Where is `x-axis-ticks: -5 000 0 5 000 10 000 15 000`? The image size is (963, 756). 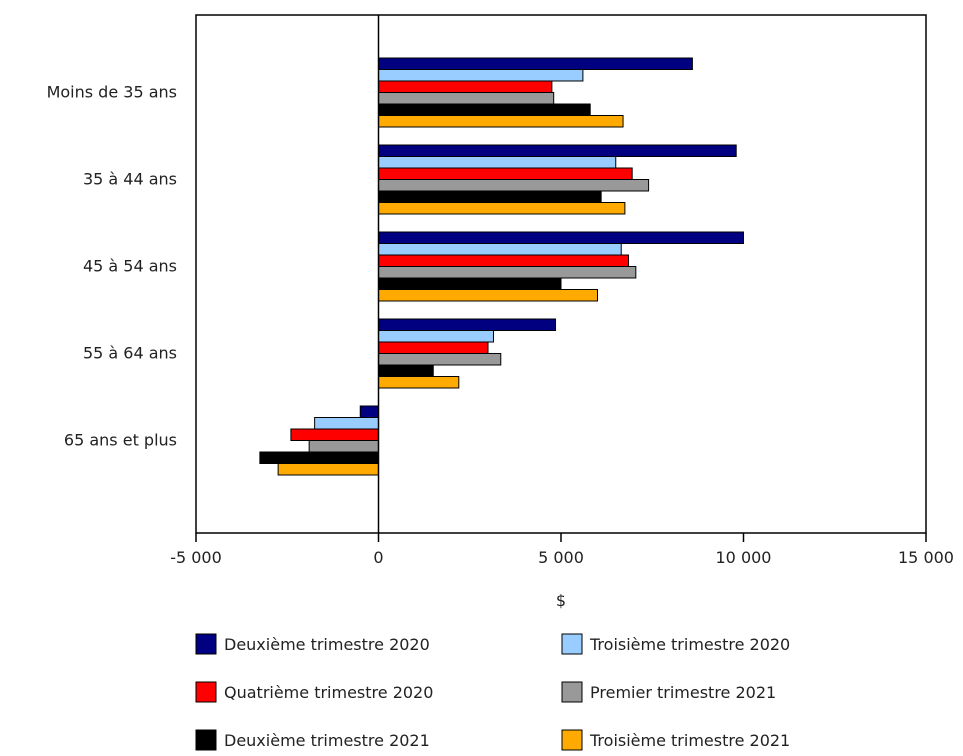
x-axis-ticks: -5 000 0 5 000 10 000 15 000 is located at coordinates (562, 550).